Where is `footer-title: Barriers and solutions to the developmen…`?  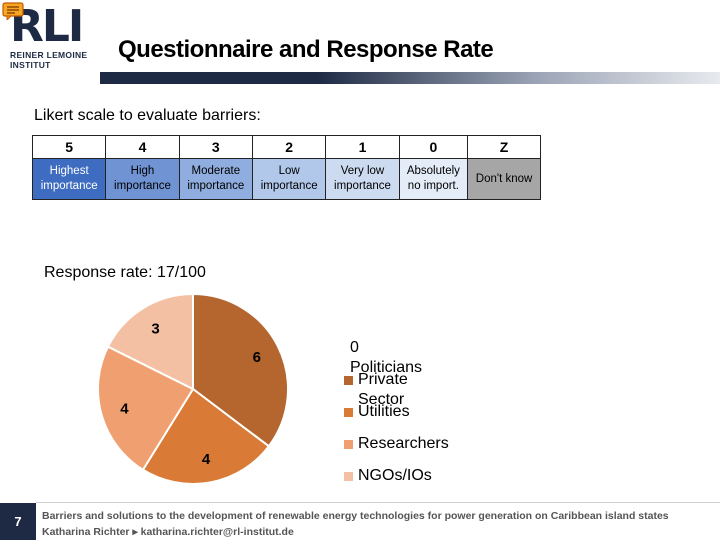 footer-title: Barriers and solutions to the developmen… is located at coordinates (355, 516).